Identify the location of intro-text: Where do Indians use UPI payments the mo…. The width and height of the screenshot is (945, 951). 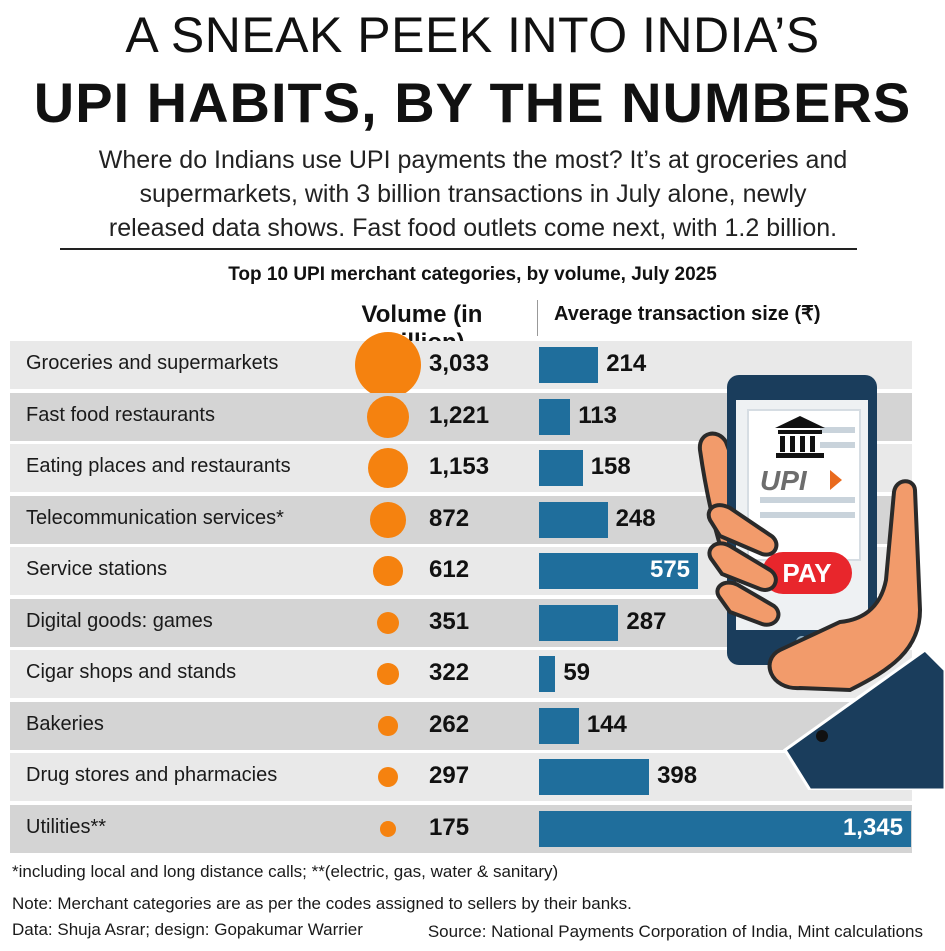
(473, 194).